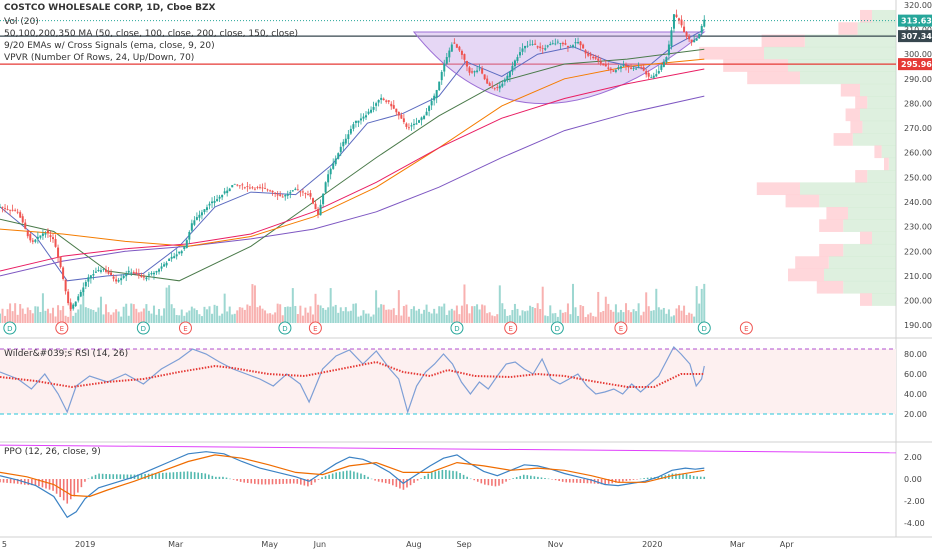 This screenshot has width=932, height=554. What do you see at coordinates (21, 22) in the screenshot?
I see `indicator-volume: Vol (20)` at bounding box center [21, 22].